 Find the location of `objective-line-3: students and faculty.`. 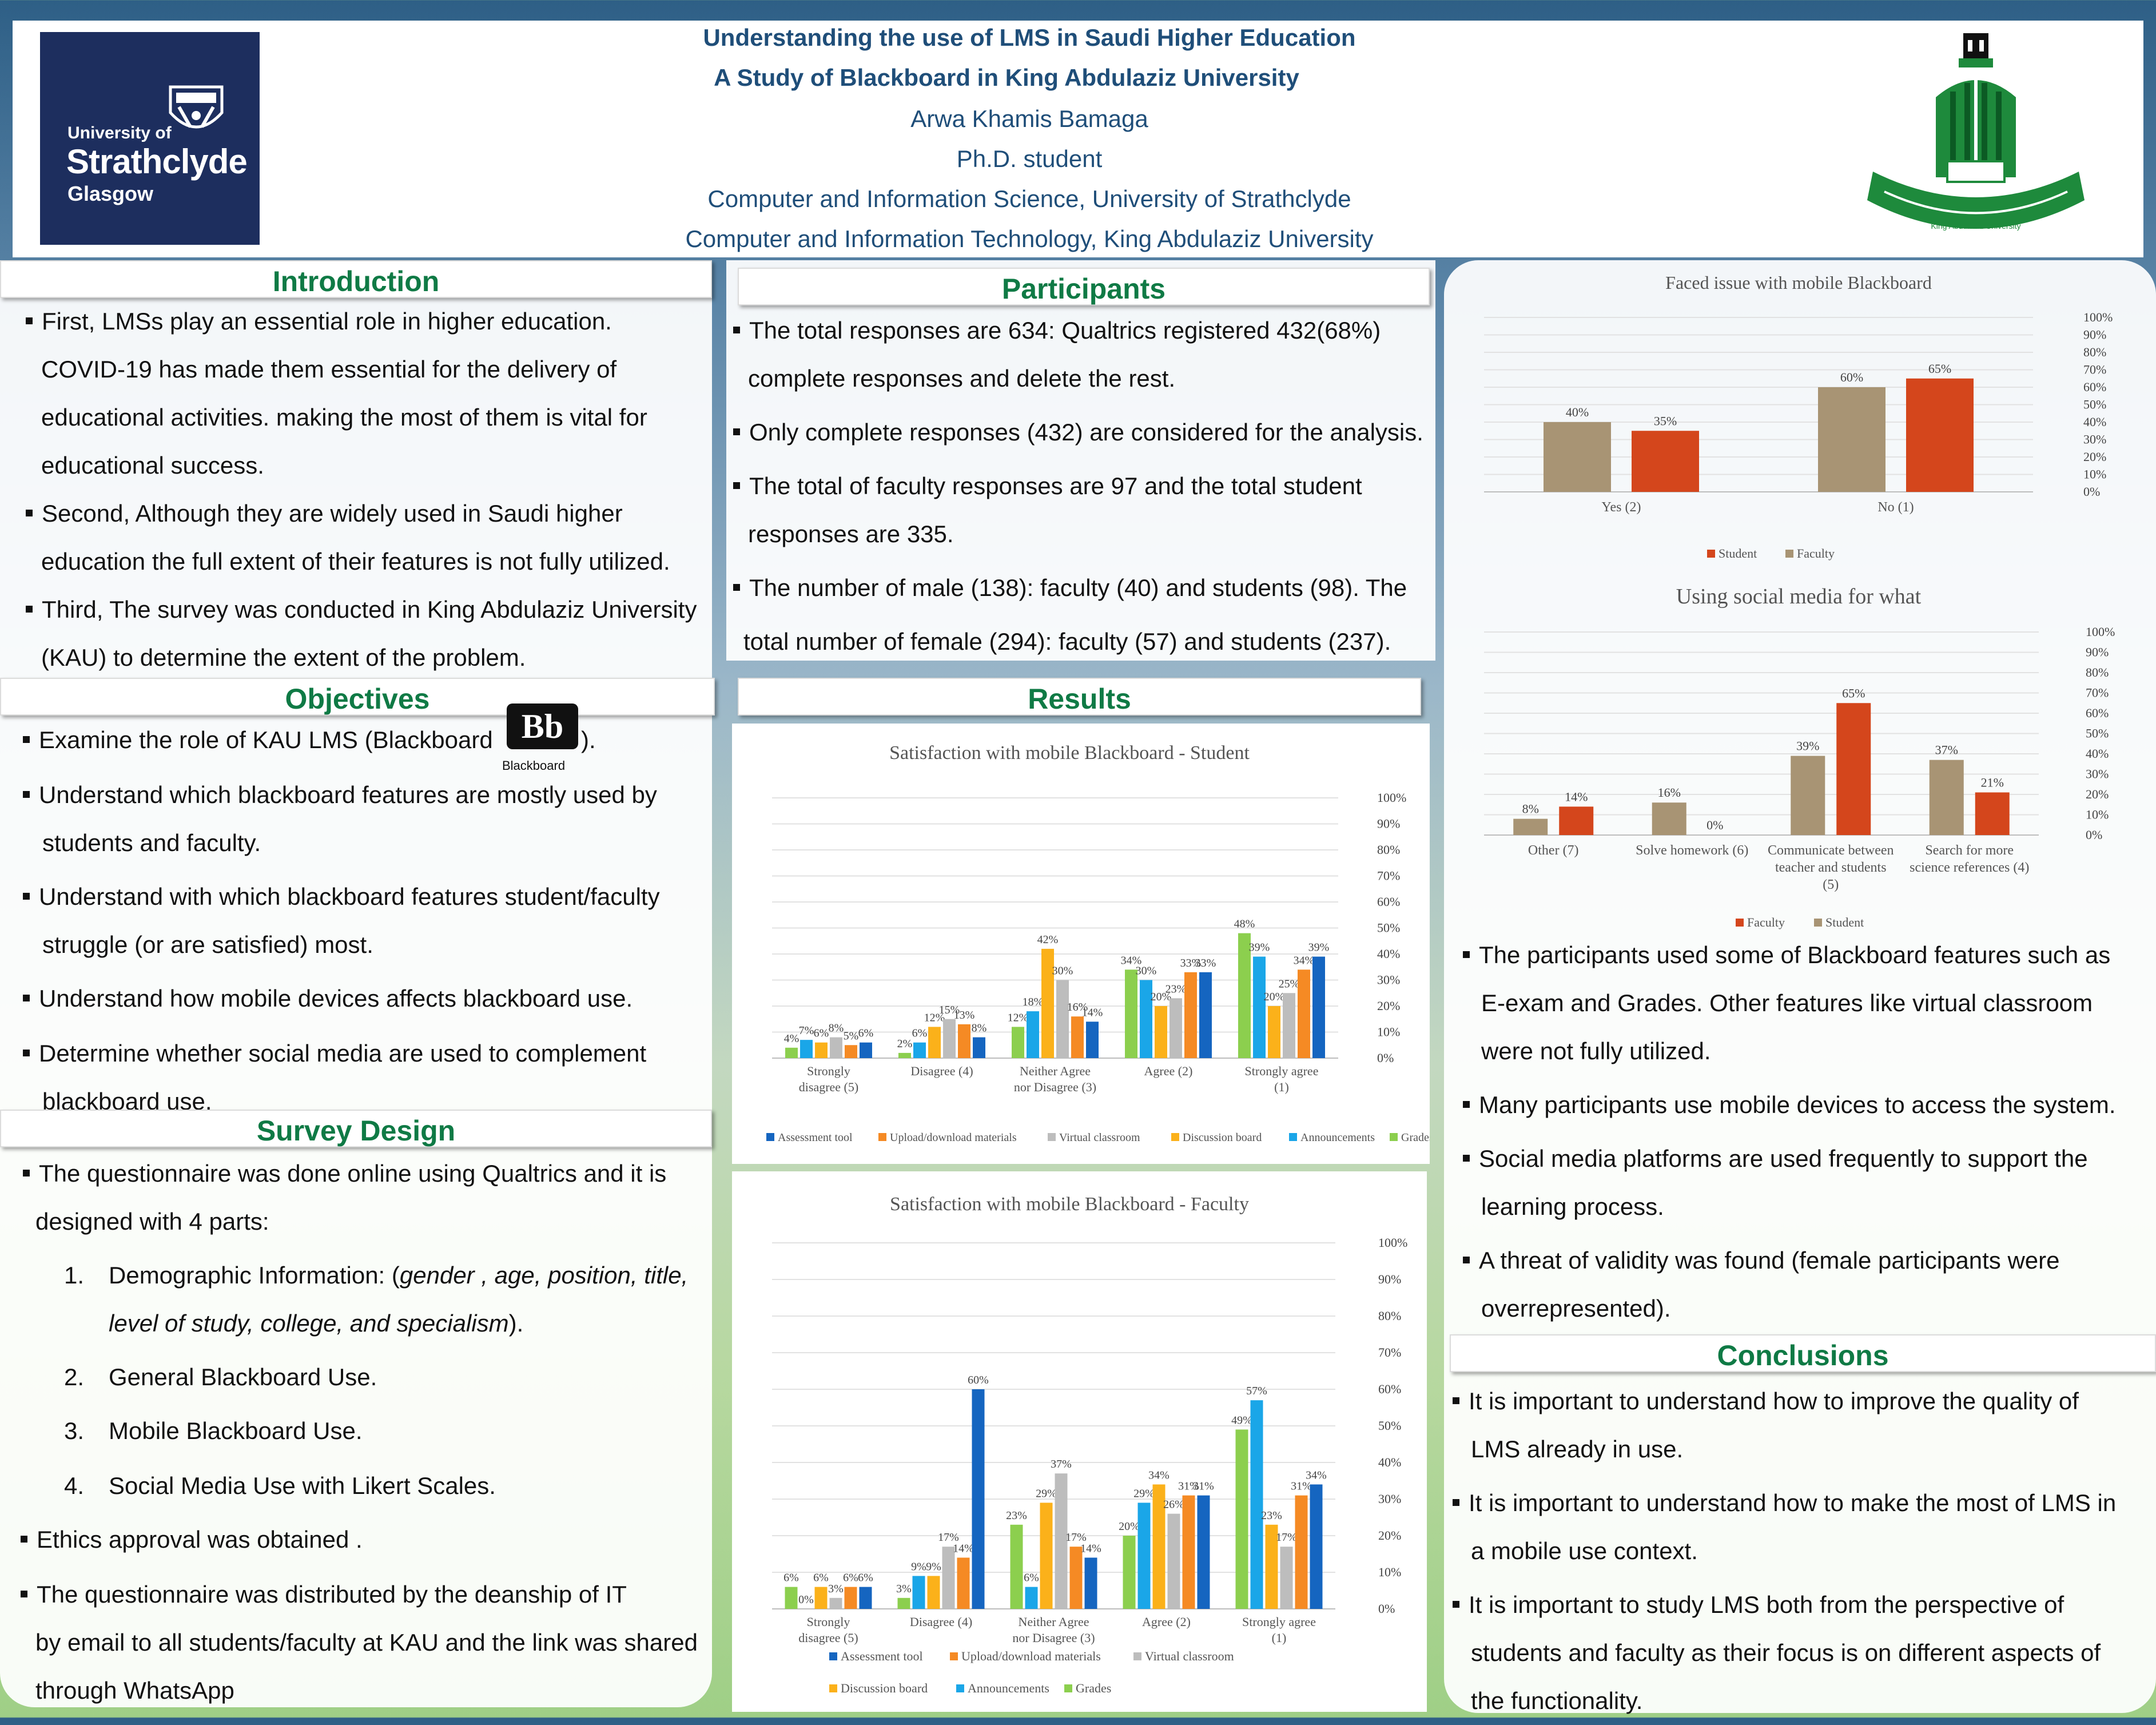

objective-line-3: students and faculty. is located at coordinates (151, 842).